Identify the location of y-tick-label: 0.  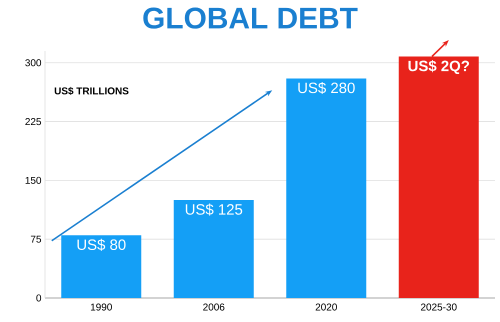
(39, 298).